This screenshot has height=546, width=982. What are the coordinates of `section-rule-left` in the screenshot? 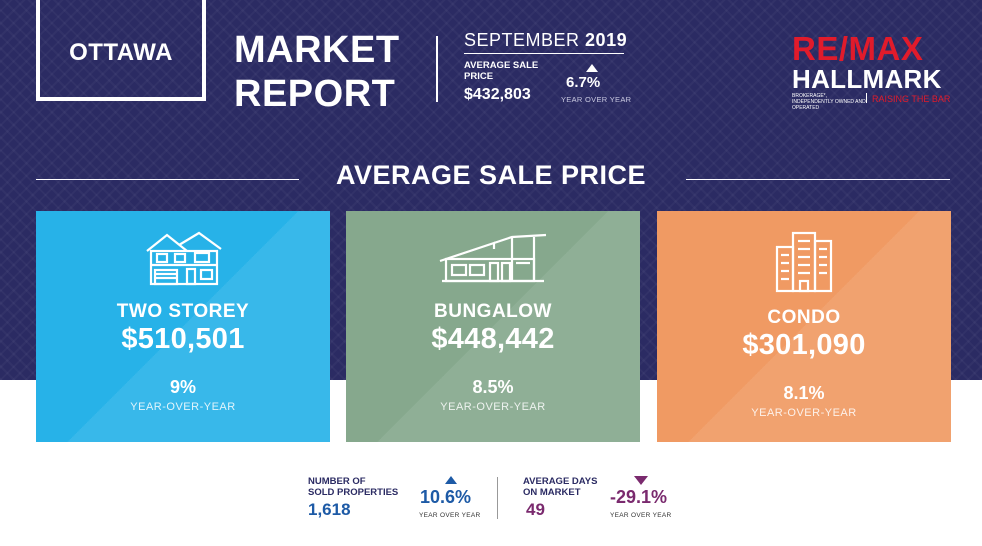 It's located at (167, 179).